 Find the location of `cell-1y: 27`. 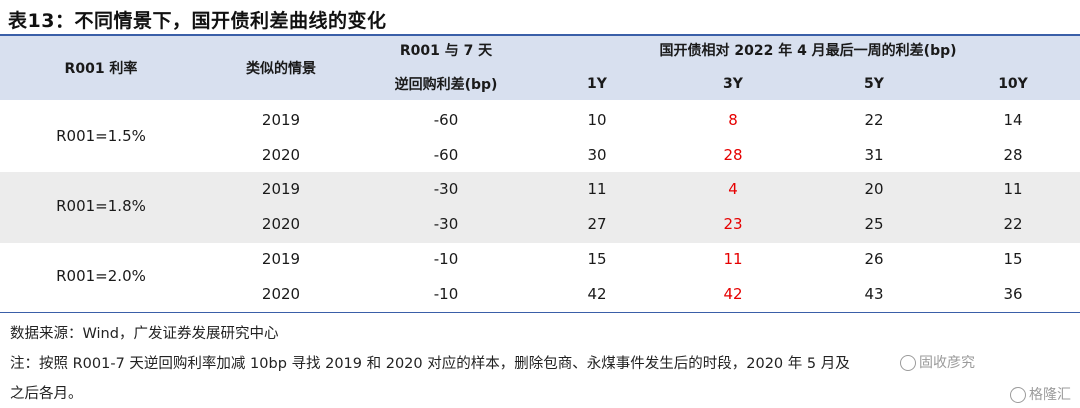

cell-1y: 27 is located at coordinates (597, 224).